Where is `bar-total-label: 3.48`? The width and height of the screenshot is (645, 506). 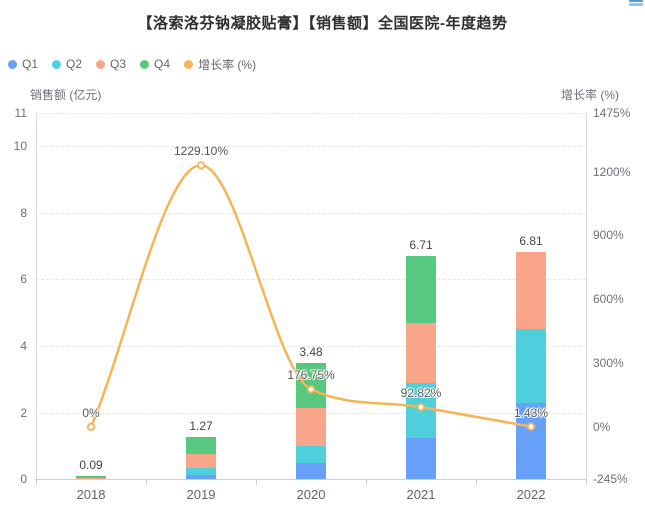
bar-total-label: 3.48 is located at coordinates (311, 352).